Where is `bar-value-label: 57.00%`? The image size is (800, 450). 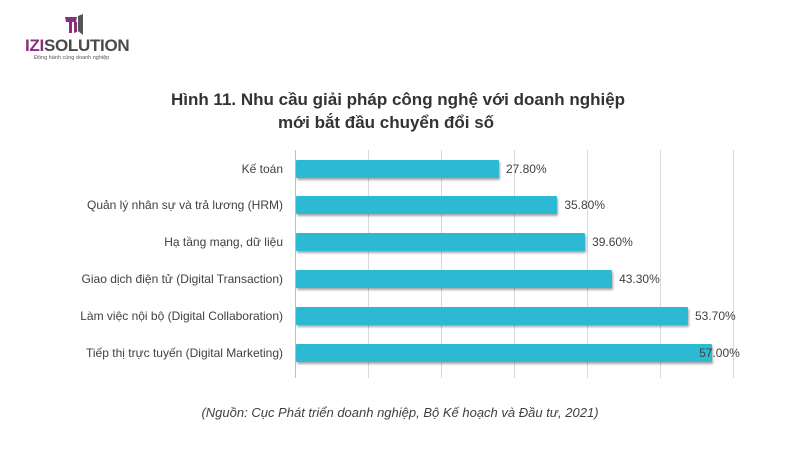
bar-value-label: 57.00% is located at coordinates (719, 353).